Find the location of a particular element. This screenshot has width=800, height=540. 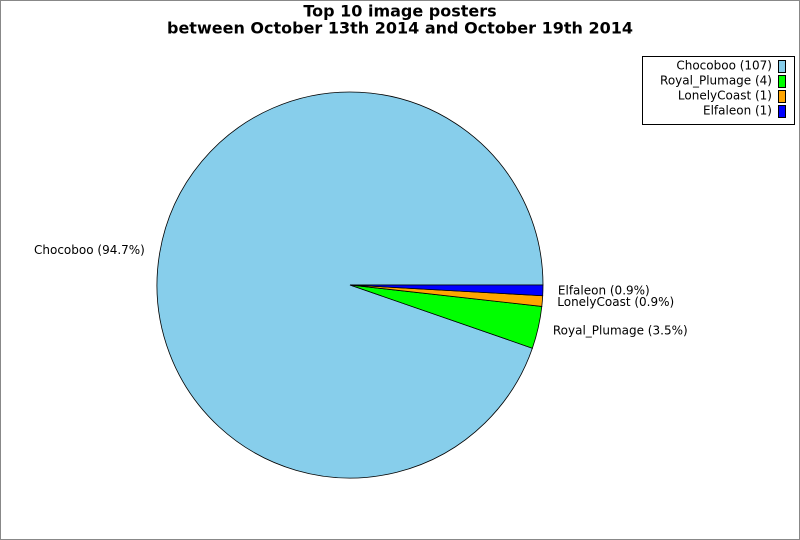

slice-label: LonelyCoast (0.9%) is located at coordinates (615, 302).